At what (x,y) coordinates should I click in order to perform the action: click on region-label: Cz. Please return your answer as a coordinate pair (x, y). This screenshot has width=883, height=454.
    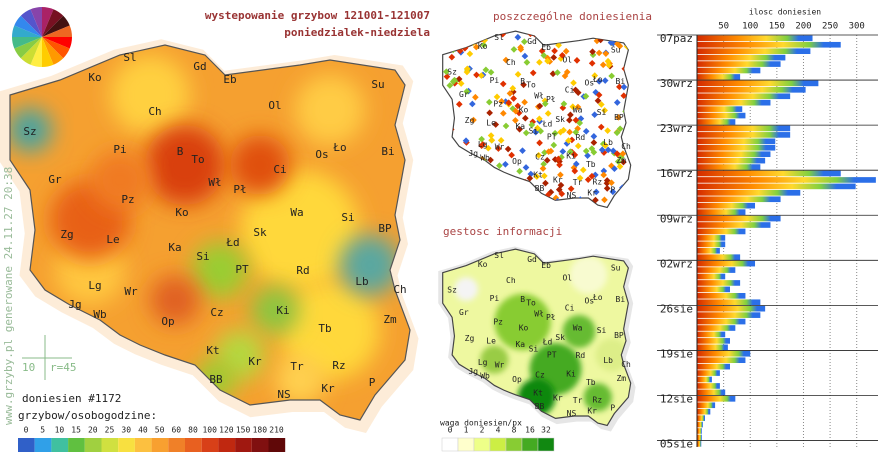
    Looking at the image, I should click on (540, 157).